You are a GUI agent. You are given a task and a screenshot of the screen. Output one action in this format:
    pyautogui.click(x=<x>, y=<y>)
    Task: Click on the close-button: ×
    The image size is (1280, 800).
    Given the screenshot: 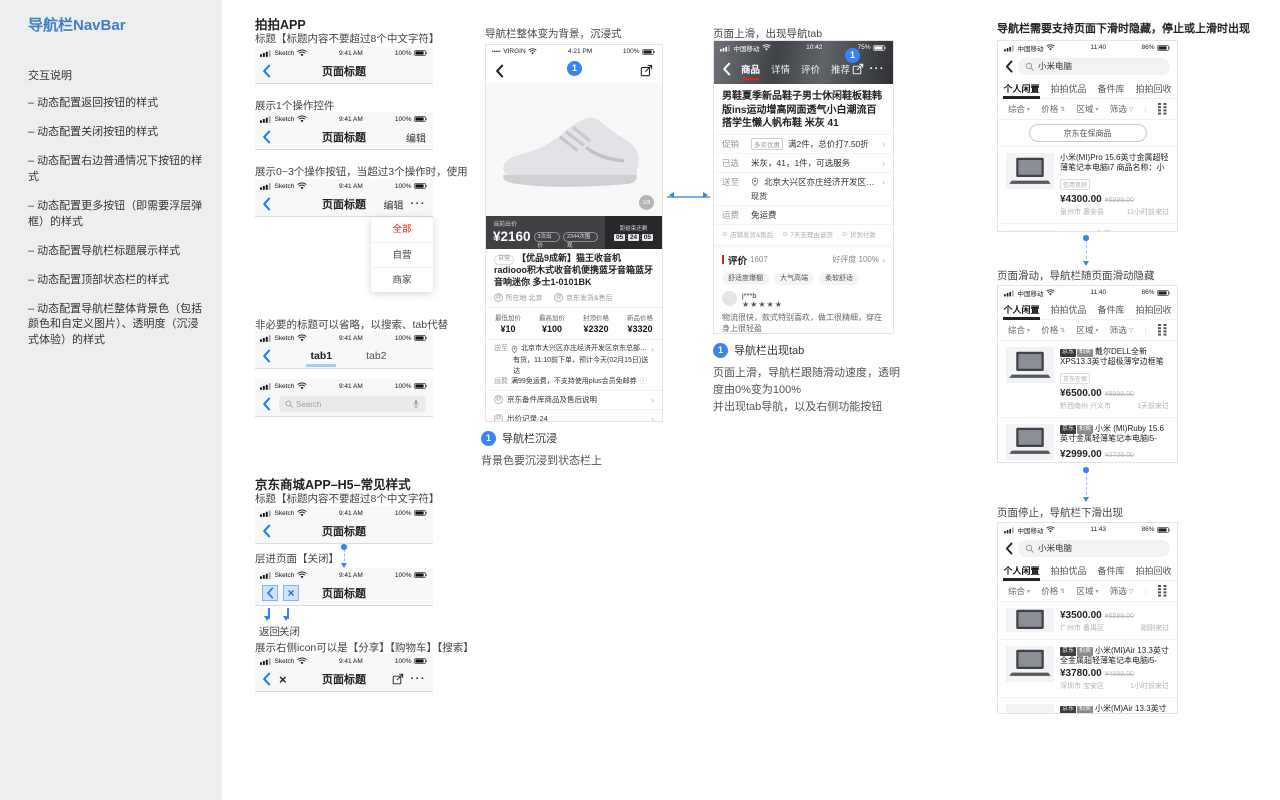 What is the action you would take?
    pyautogui.click(x=283, y=679)
    